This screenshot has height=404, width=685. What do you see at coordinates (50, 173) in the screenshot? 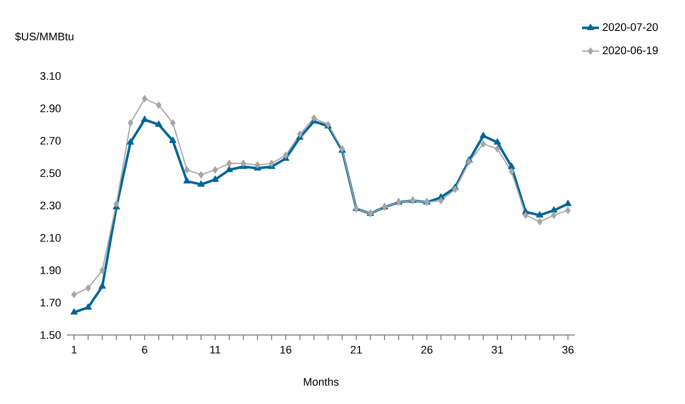
I see `y-tick-label: 2.50` at bounding box center [50, 173].